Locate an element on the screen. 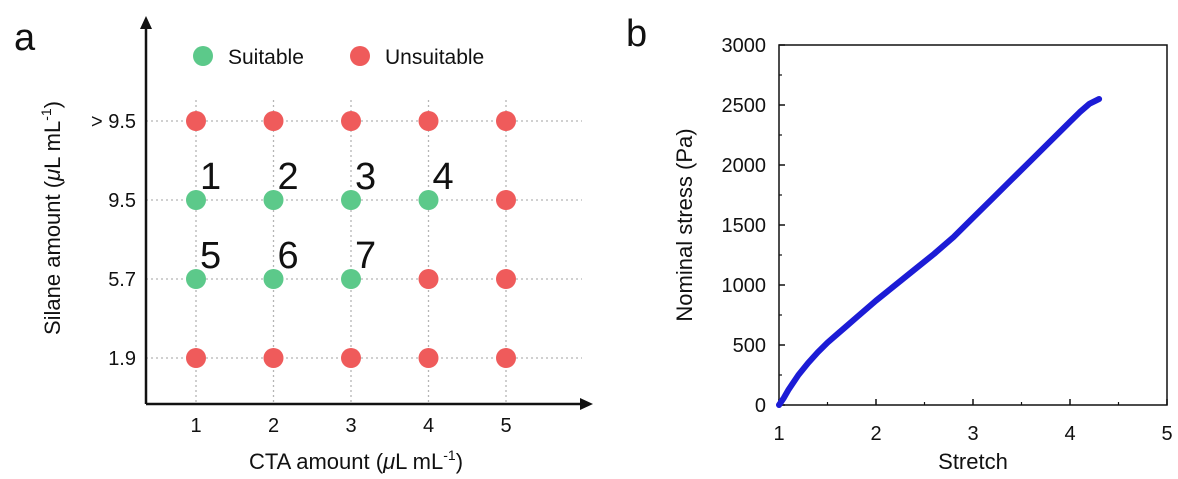 The width and height of the screenshot is (1178, 479). y-tick-label: 3000 is located at coordinates (744, 46).